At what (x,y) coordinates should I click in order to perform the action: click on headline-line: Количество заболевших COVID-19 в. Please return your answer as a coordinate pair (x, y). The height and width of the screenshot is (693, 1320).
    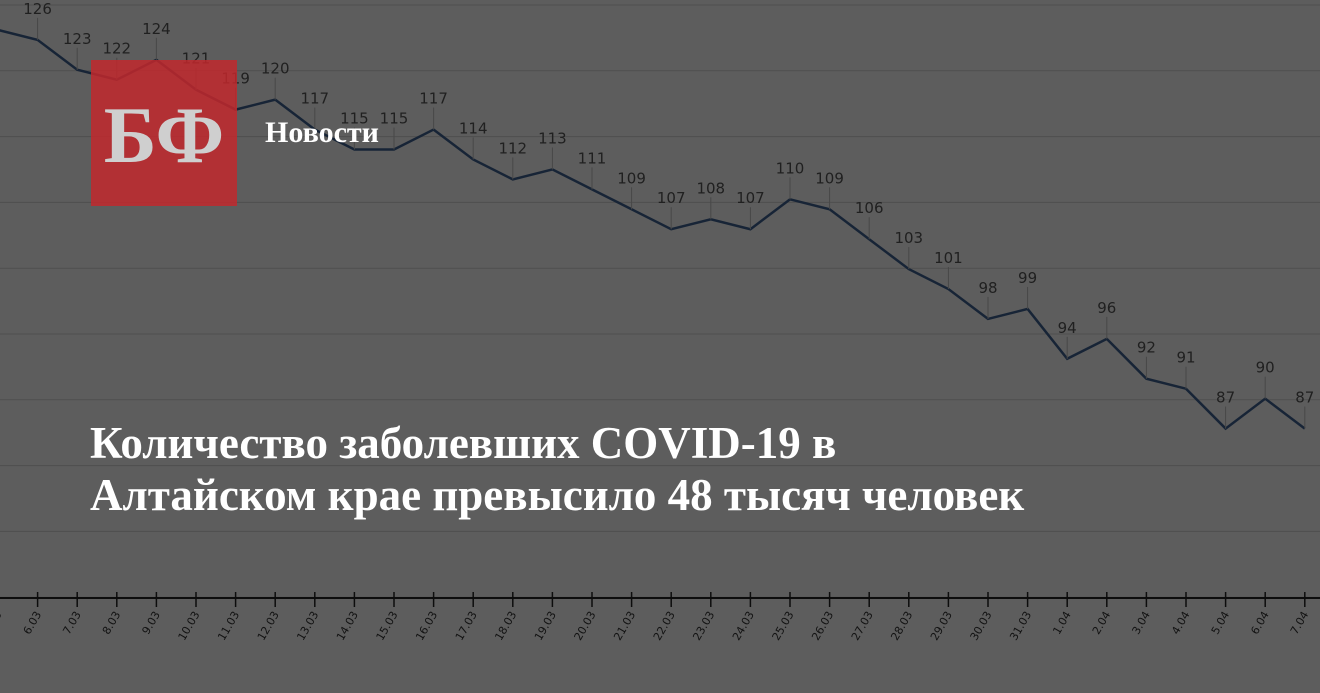
    Looking at the image, I should click on (463, 443).